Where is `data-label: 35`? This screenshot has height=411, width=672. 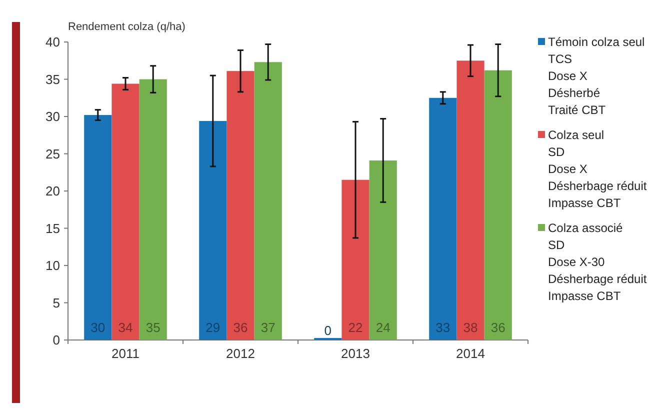
data-label: 35 is located at coordinates (153, 327).